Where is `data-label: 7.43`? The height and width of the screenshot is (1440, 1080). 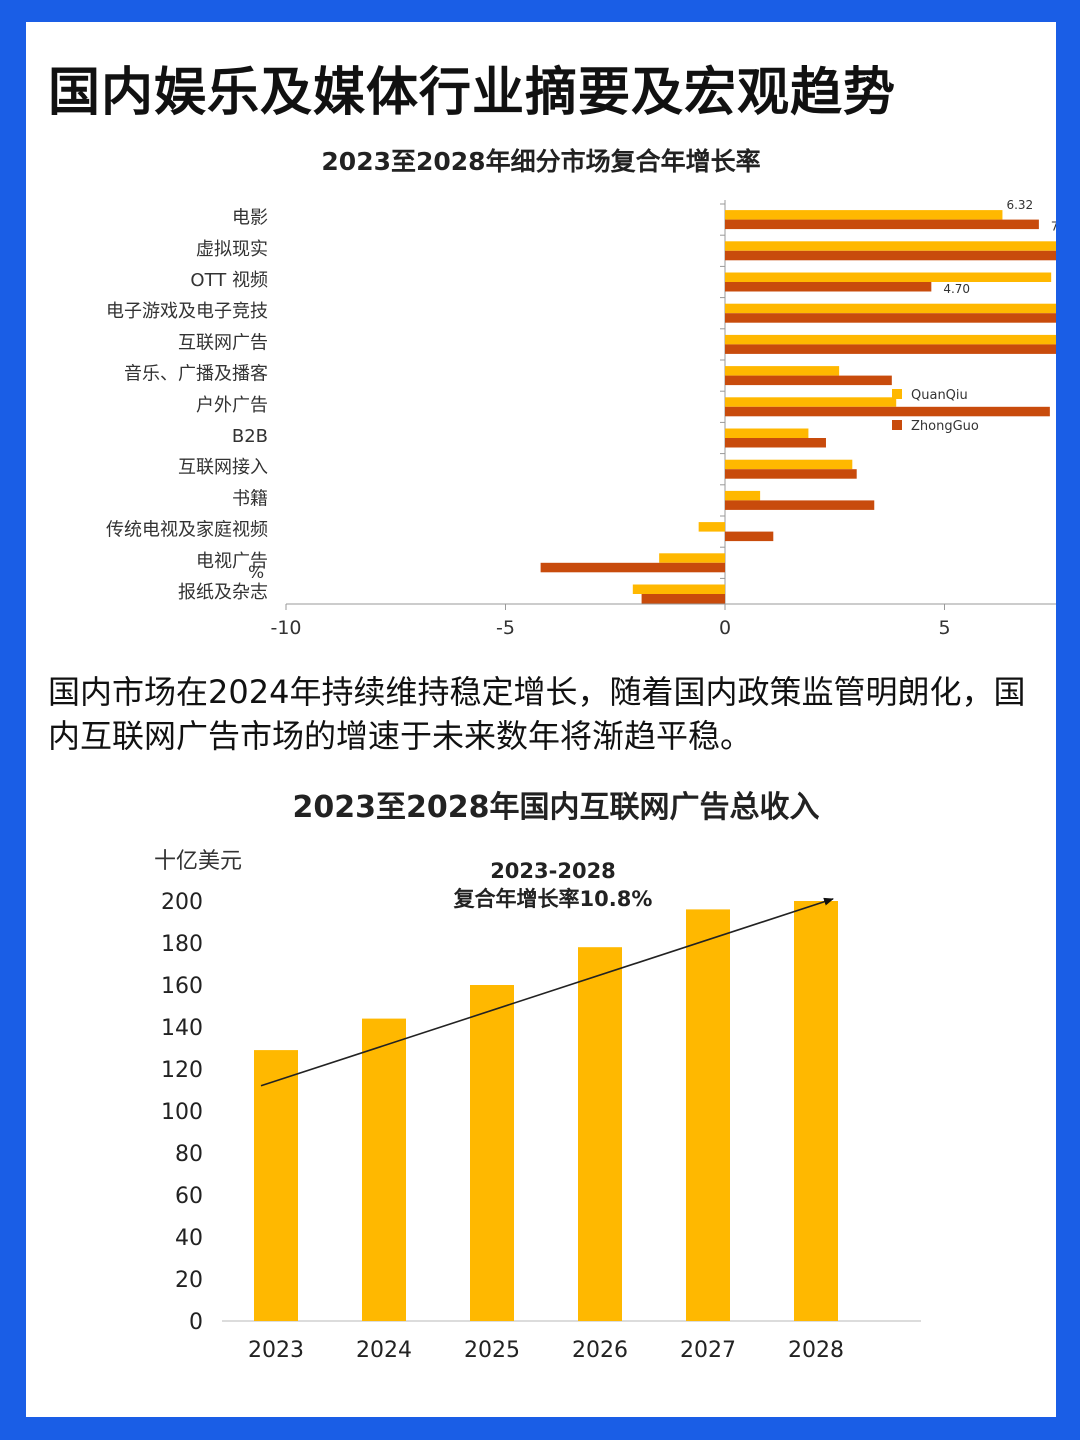 data-label: 7.43 is located at coordinates (1055, 268).